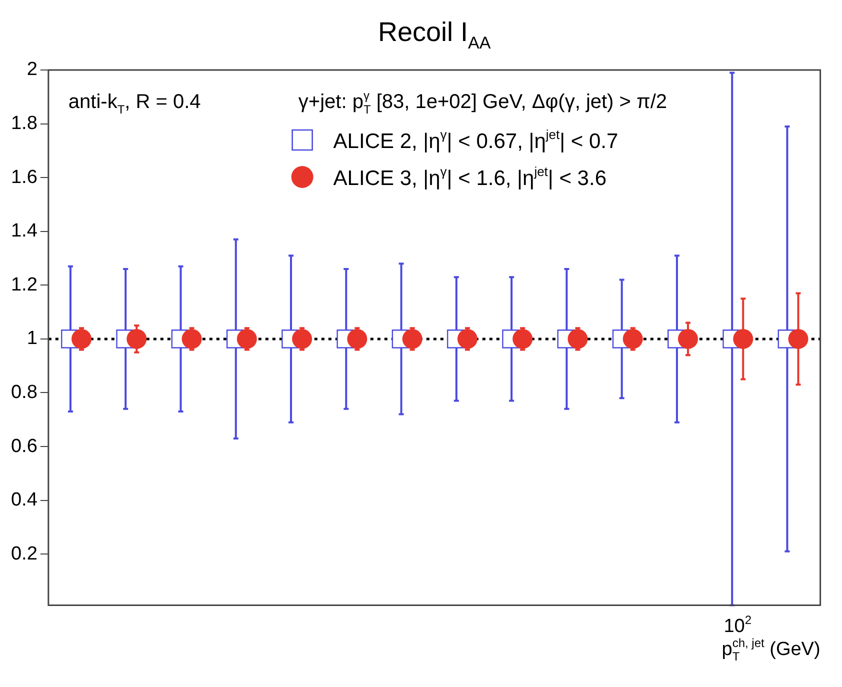 This screenshot has height=687, width=842. Describe the element at coordinates (24, 231) in the screenshot. I see `y-tick-label: 1.4` at that location.